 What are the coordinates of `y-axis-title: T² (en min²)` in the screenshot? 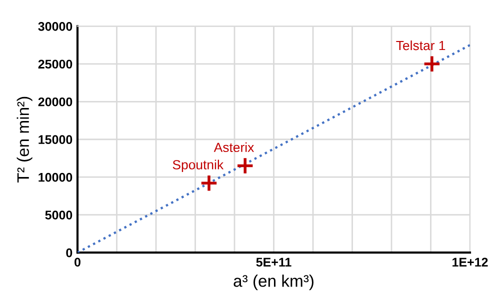 It's located at (24, 139).